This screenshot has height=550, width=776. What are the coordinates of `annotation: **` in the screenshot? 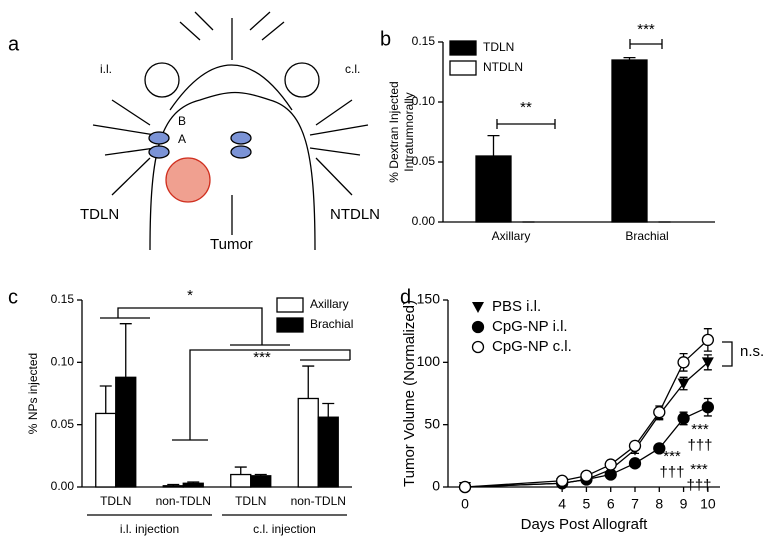 It's located at (526, 107).